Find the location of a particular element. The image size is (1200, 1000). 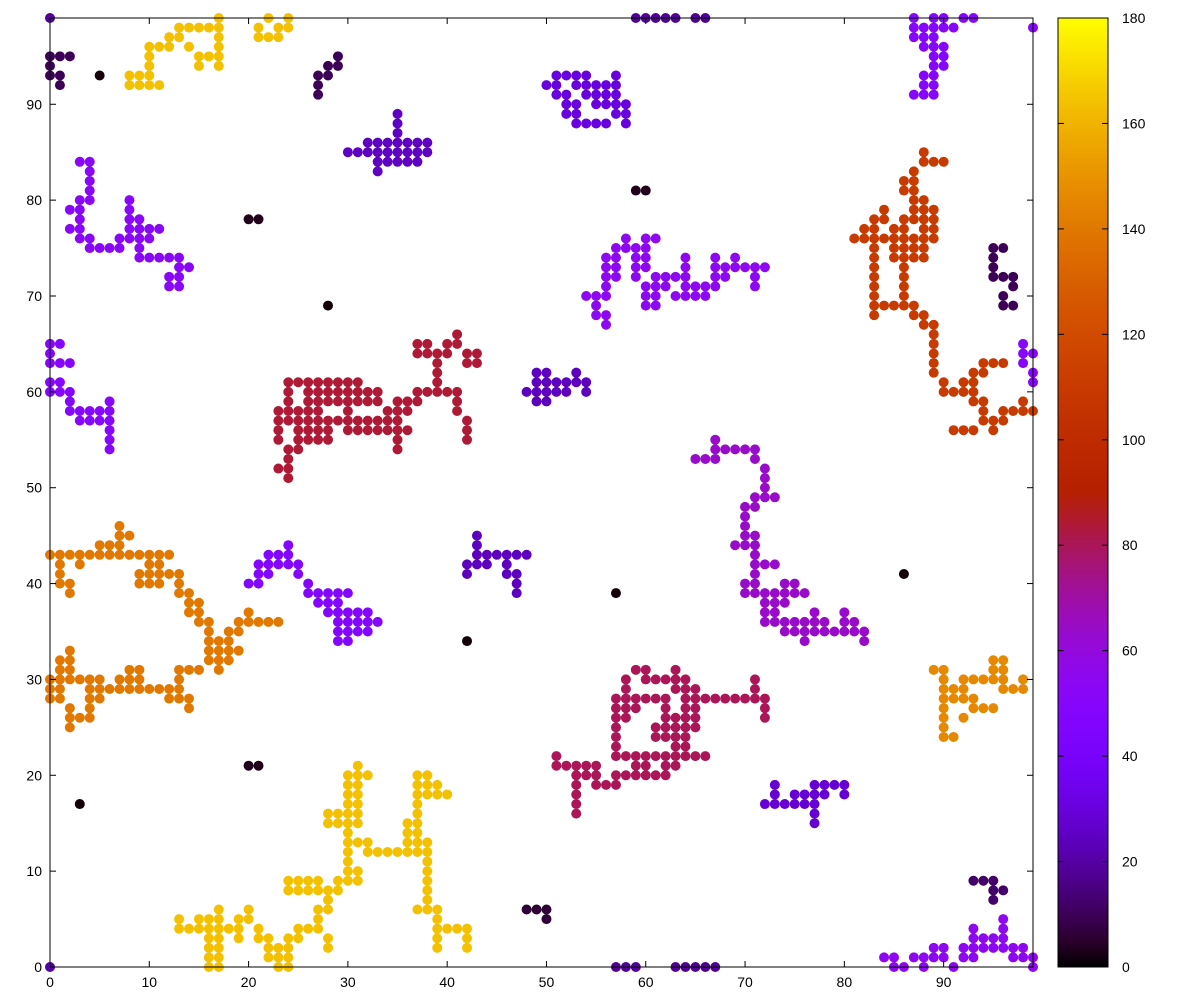

x-tick-label: 50 is located at coordinates (547, 982).